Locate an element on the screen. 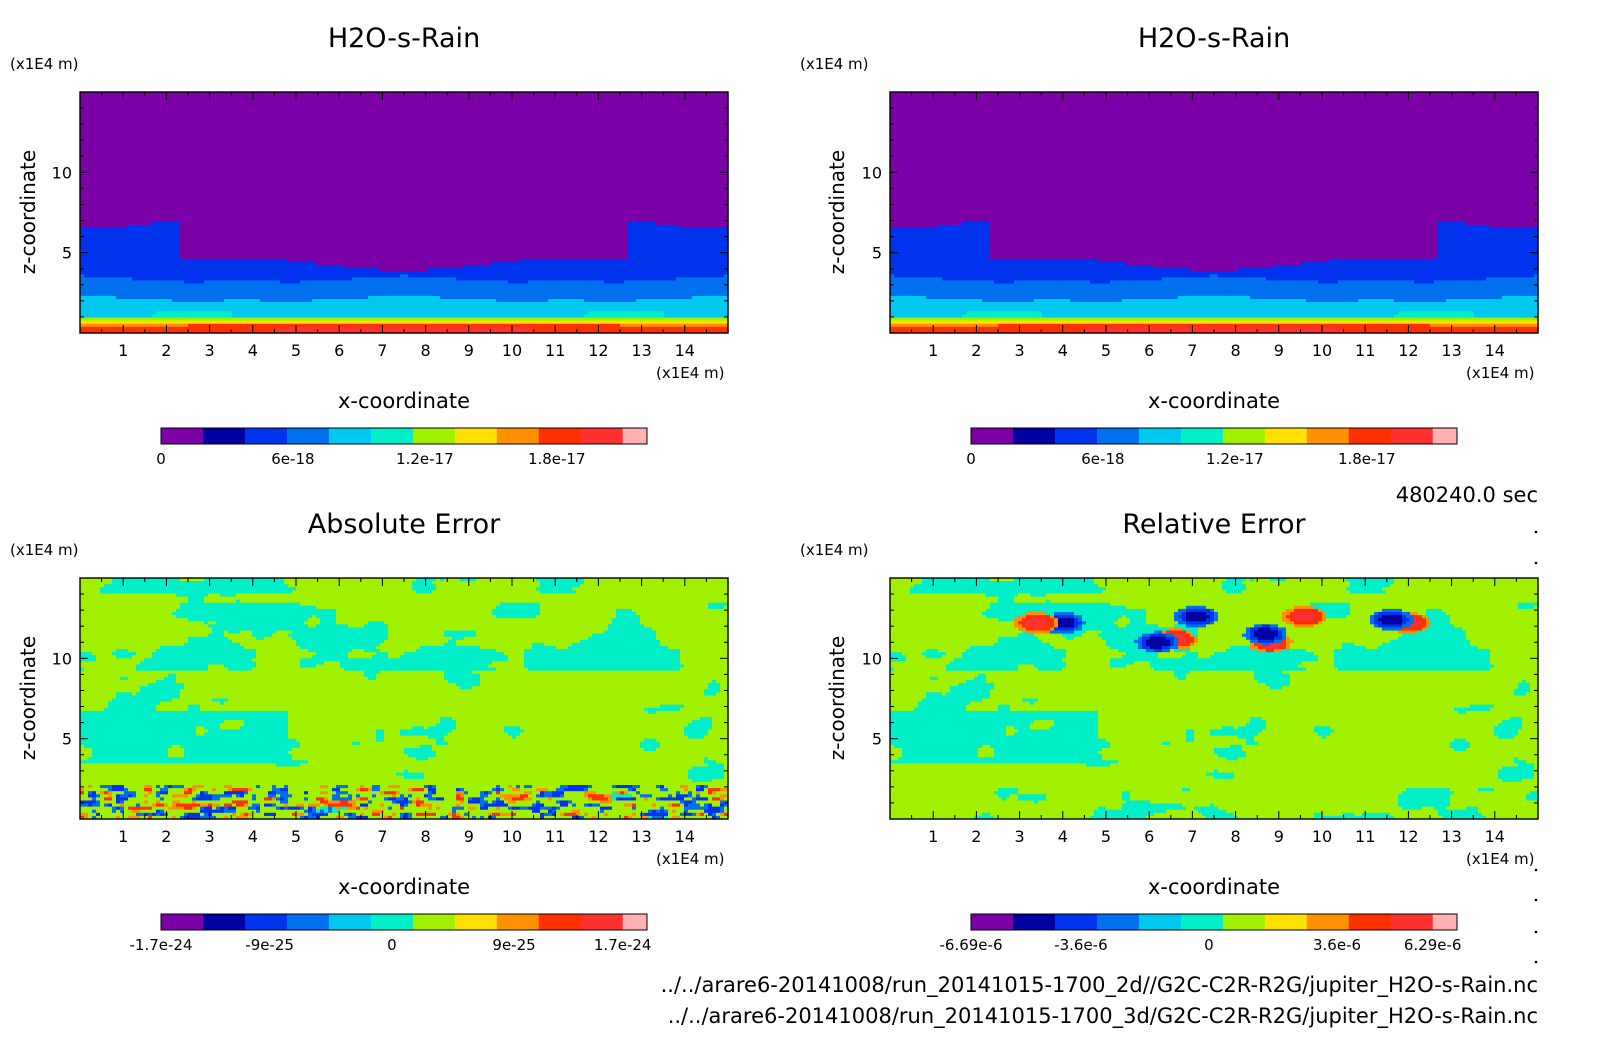  colorbar-swatch is located at coordinates (1286, 436).